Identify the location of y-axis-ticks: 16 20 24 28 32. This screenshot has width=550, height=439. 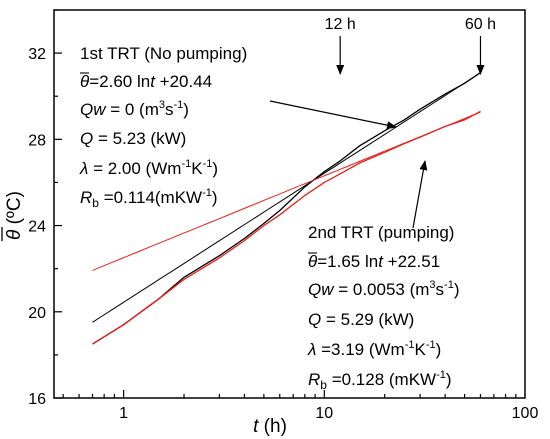
(45, 208).